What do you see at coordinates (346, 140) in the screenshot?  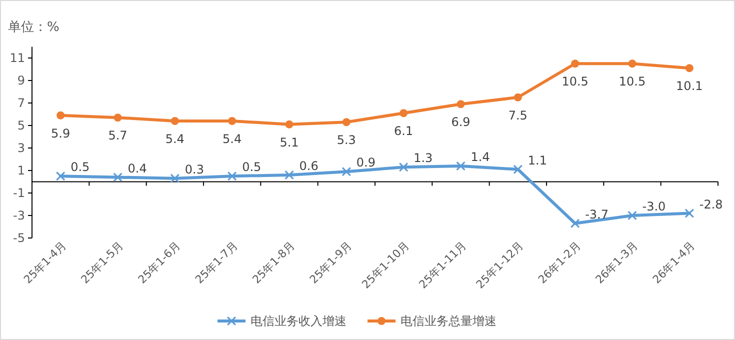 I see `data-label: 5.3` at bounding box center [346, 140].